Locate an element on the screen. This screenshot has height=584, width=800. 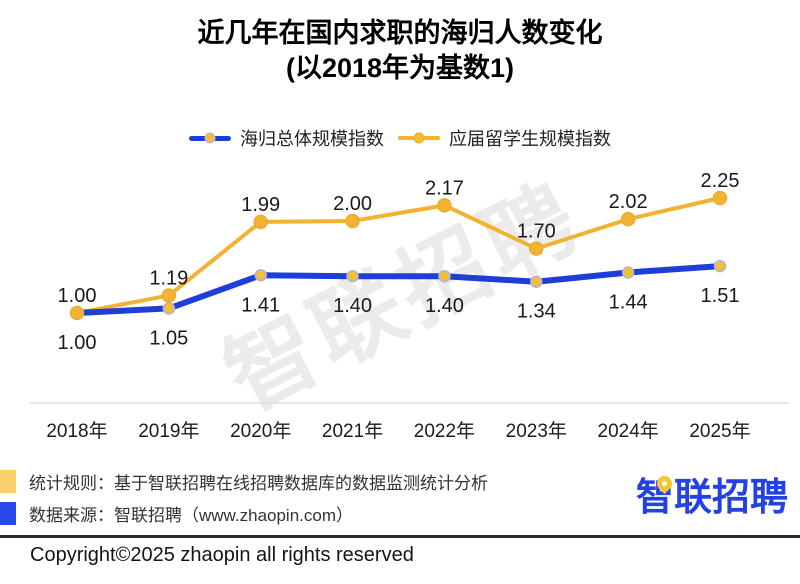
data-label: 2.00 is located at coordinates (352, 204).